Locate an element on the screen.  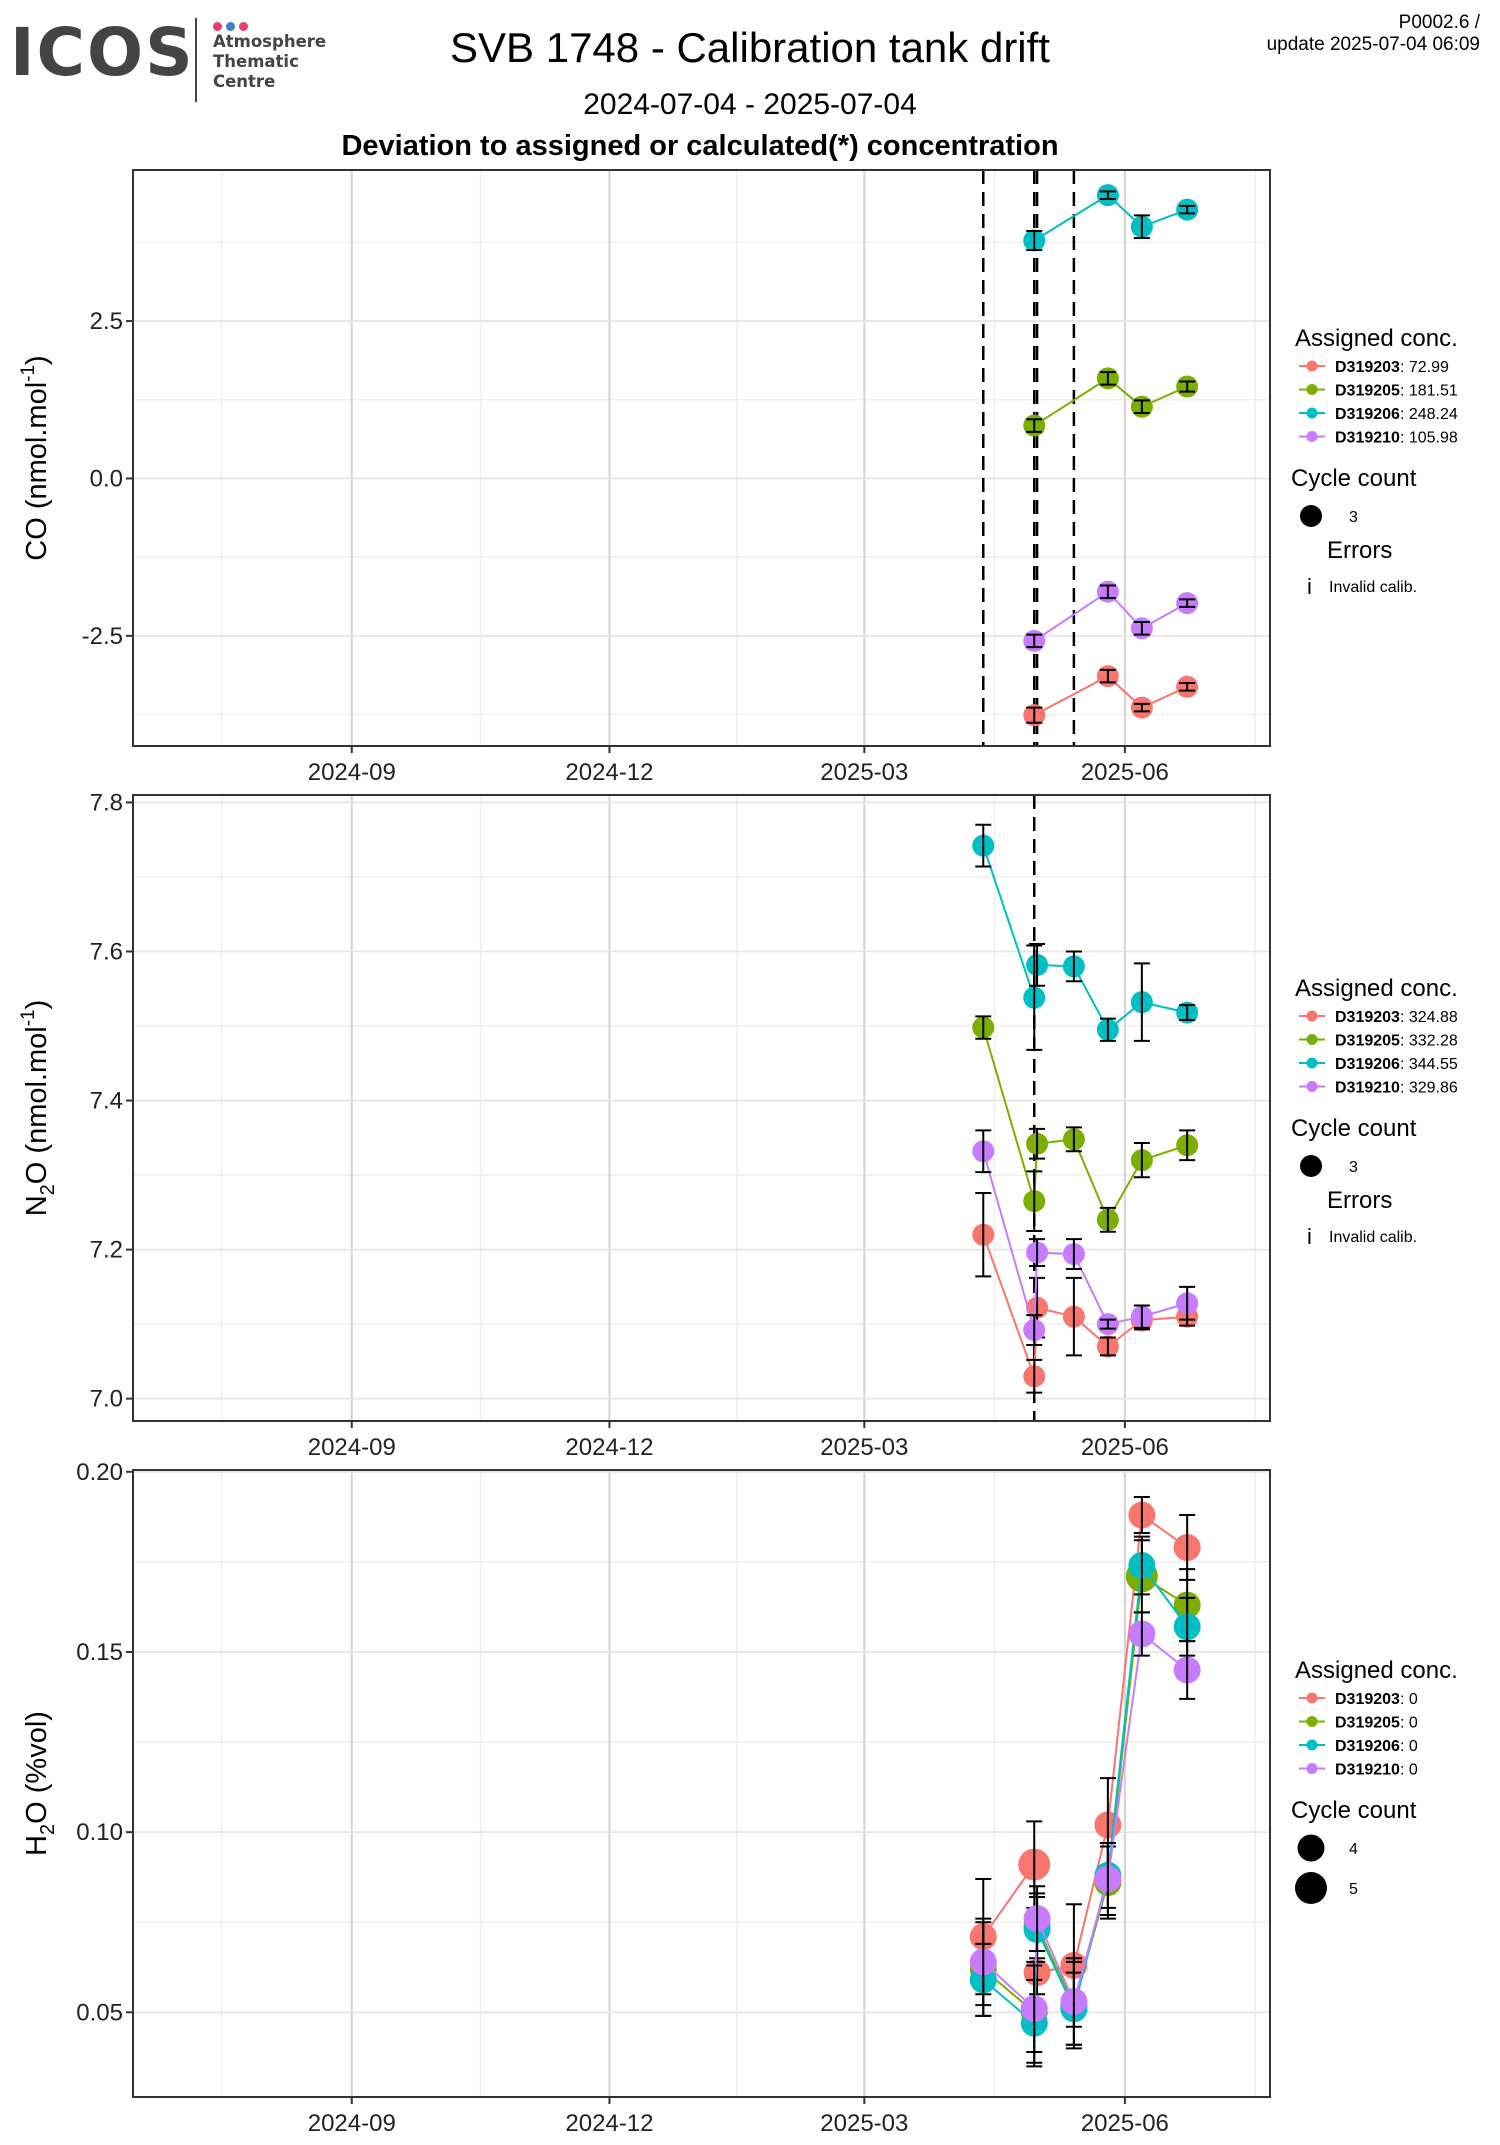
legend-assigned-value: 324.88 is located at coordinates (1433, 1017).